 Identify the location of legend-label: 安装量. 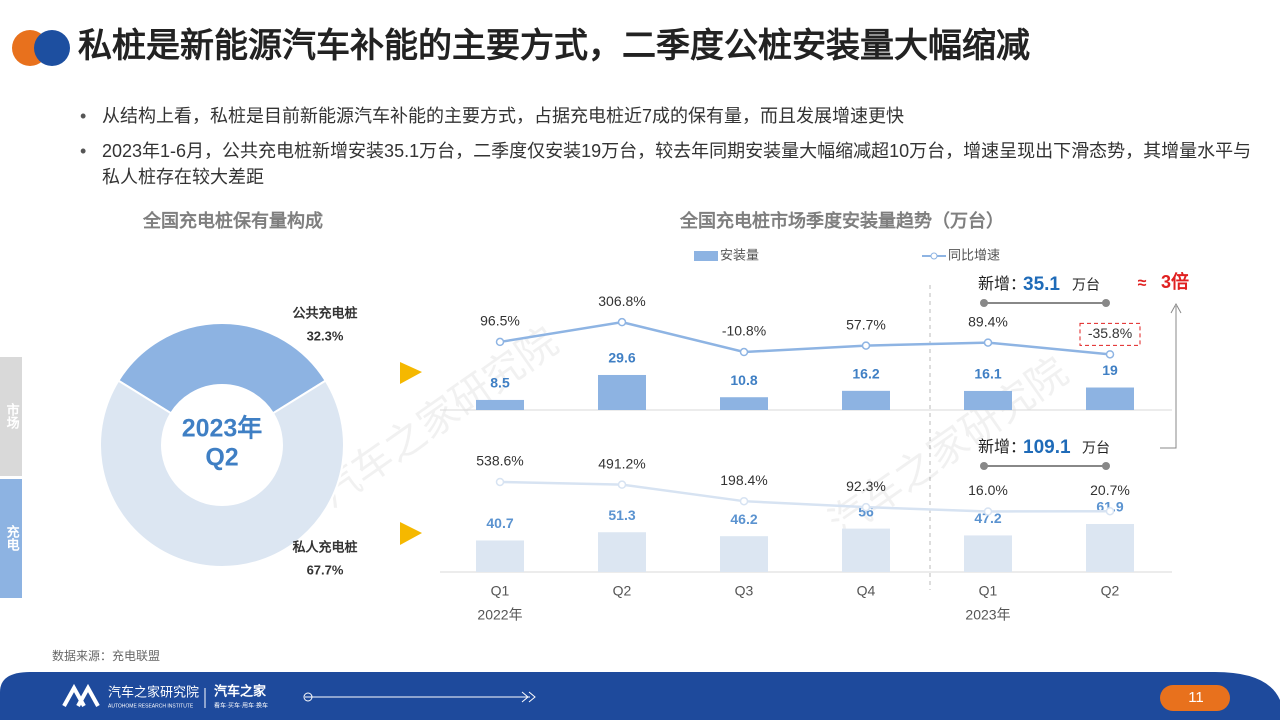
(739, 254).